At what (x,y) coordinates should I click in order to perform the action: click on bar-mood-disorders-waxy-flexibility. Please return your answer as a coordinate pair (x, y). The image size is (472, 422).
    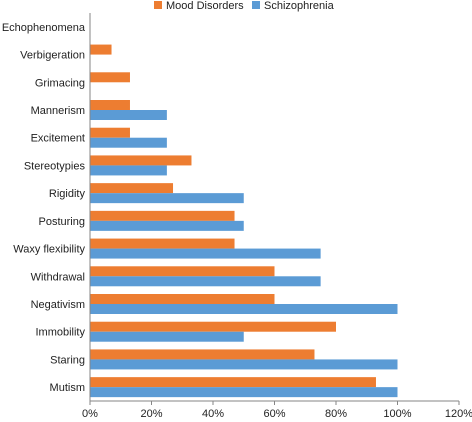
    Looking at the image, I should click on (162, 243).